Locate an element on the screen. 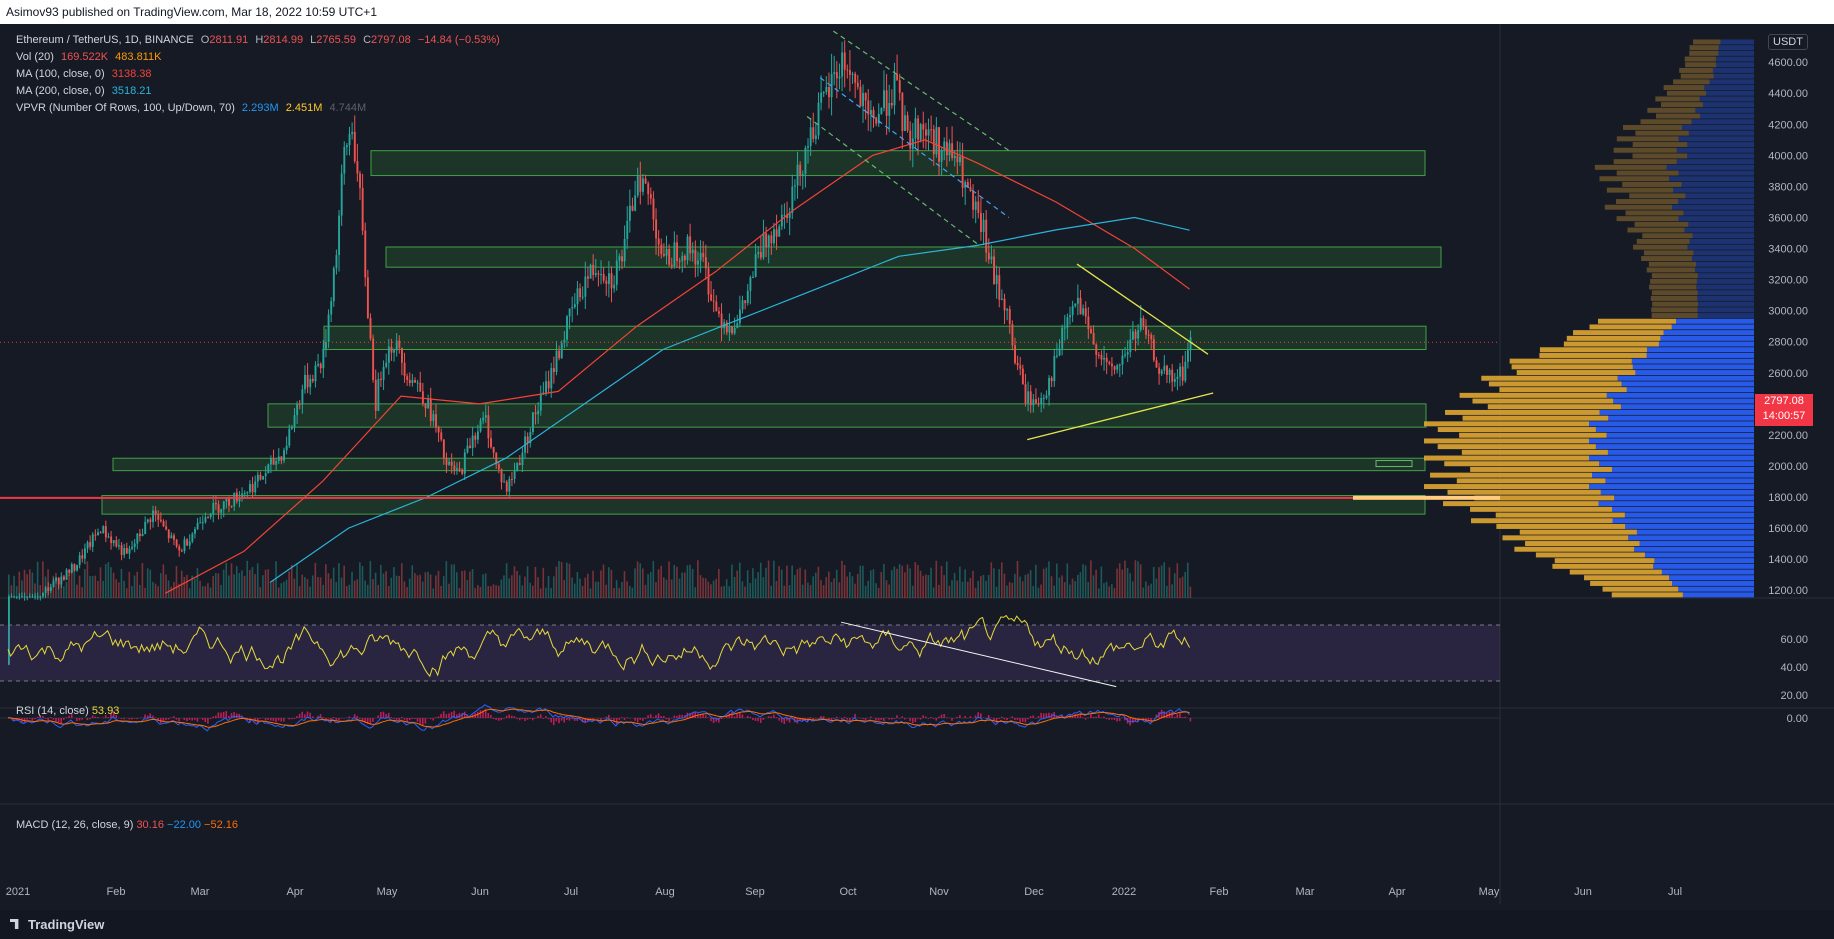  time-axis-label: Feb is located at coordinates (1219, 892).